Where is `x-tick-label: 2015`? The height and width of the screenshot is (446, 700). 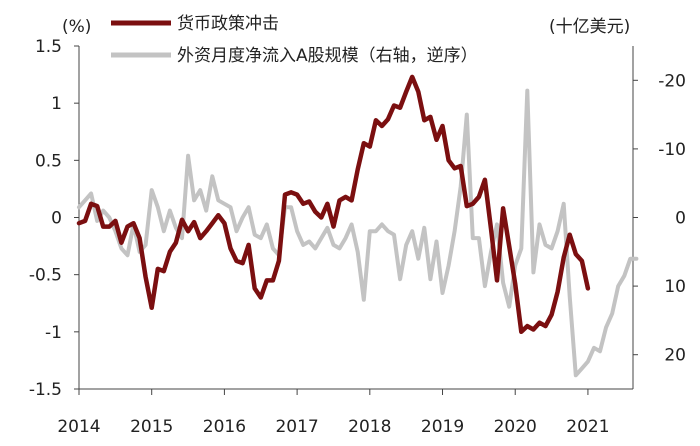
x-tick-label: 2015 is located at coordinates (151, 427).